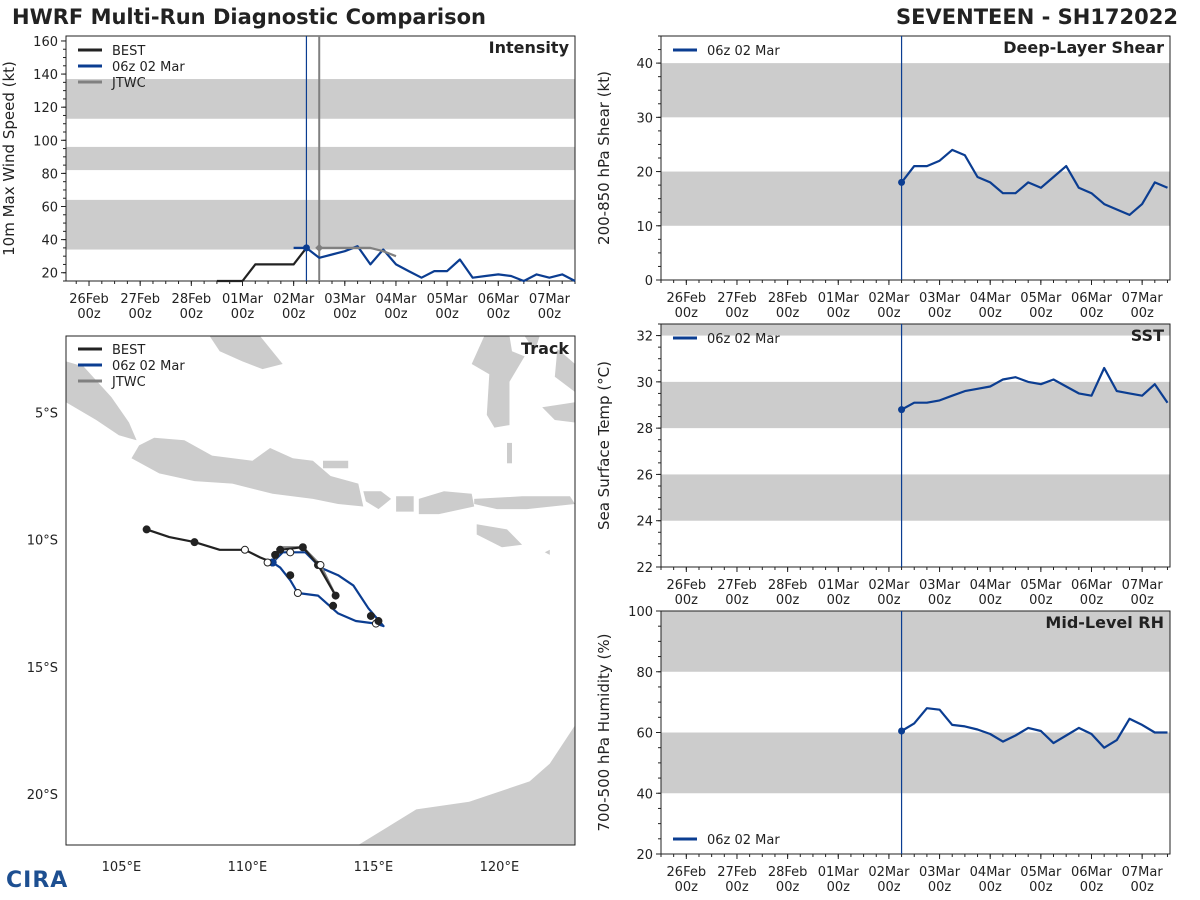 The width and height of the screenshot is (1200, 900). I want to click on panel-title: Track, so click(545, 348).